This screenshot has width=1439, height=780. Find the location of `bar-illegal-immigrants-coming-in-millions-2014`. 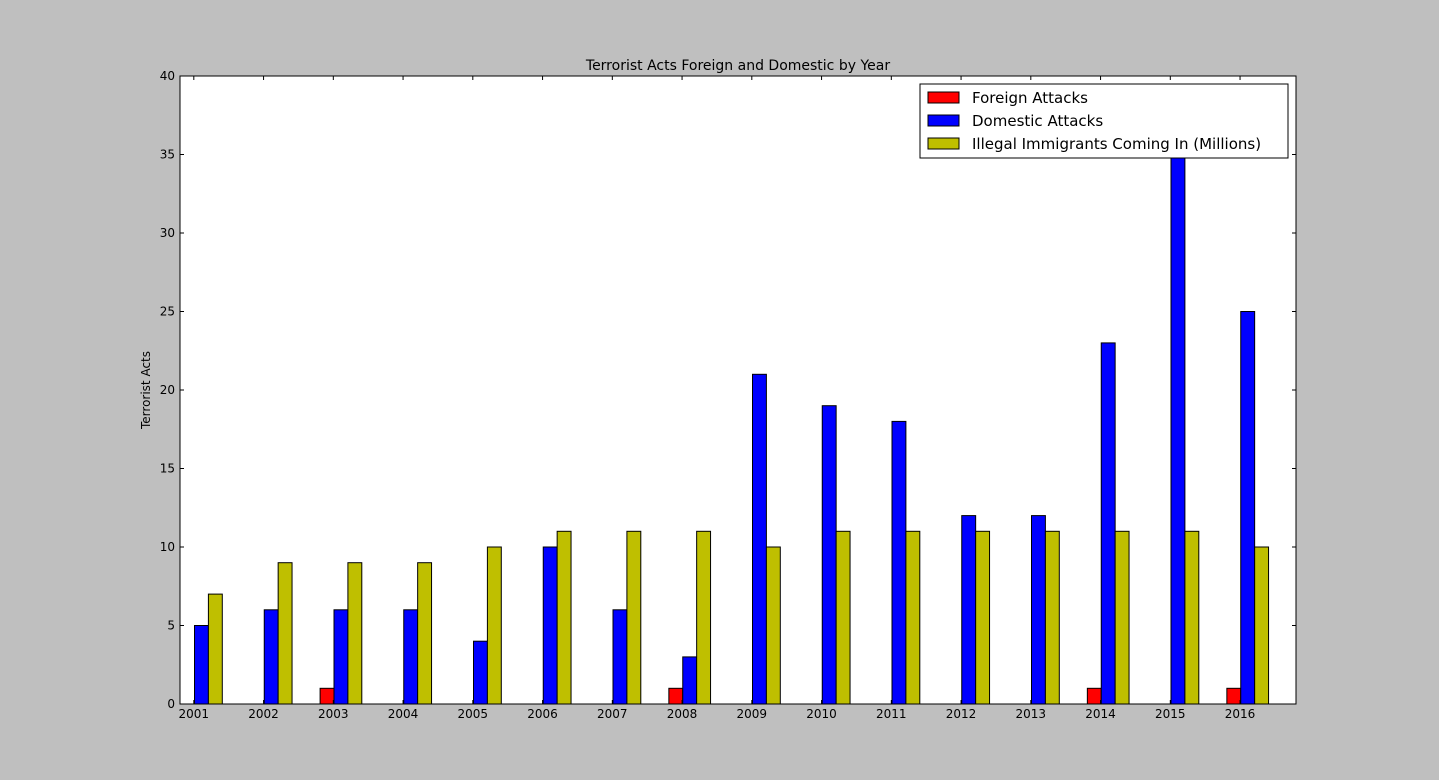

bar-illegal-immigrants-coming-in-millions-2014 is located at coordinates (1122, 617).